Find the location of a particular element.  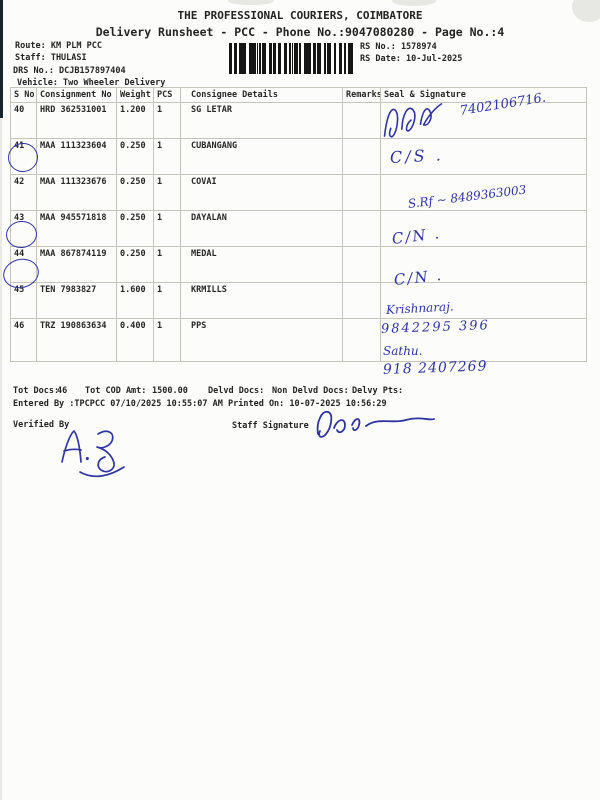

column-header-weight: Weight is located at coordinates (135, 95).